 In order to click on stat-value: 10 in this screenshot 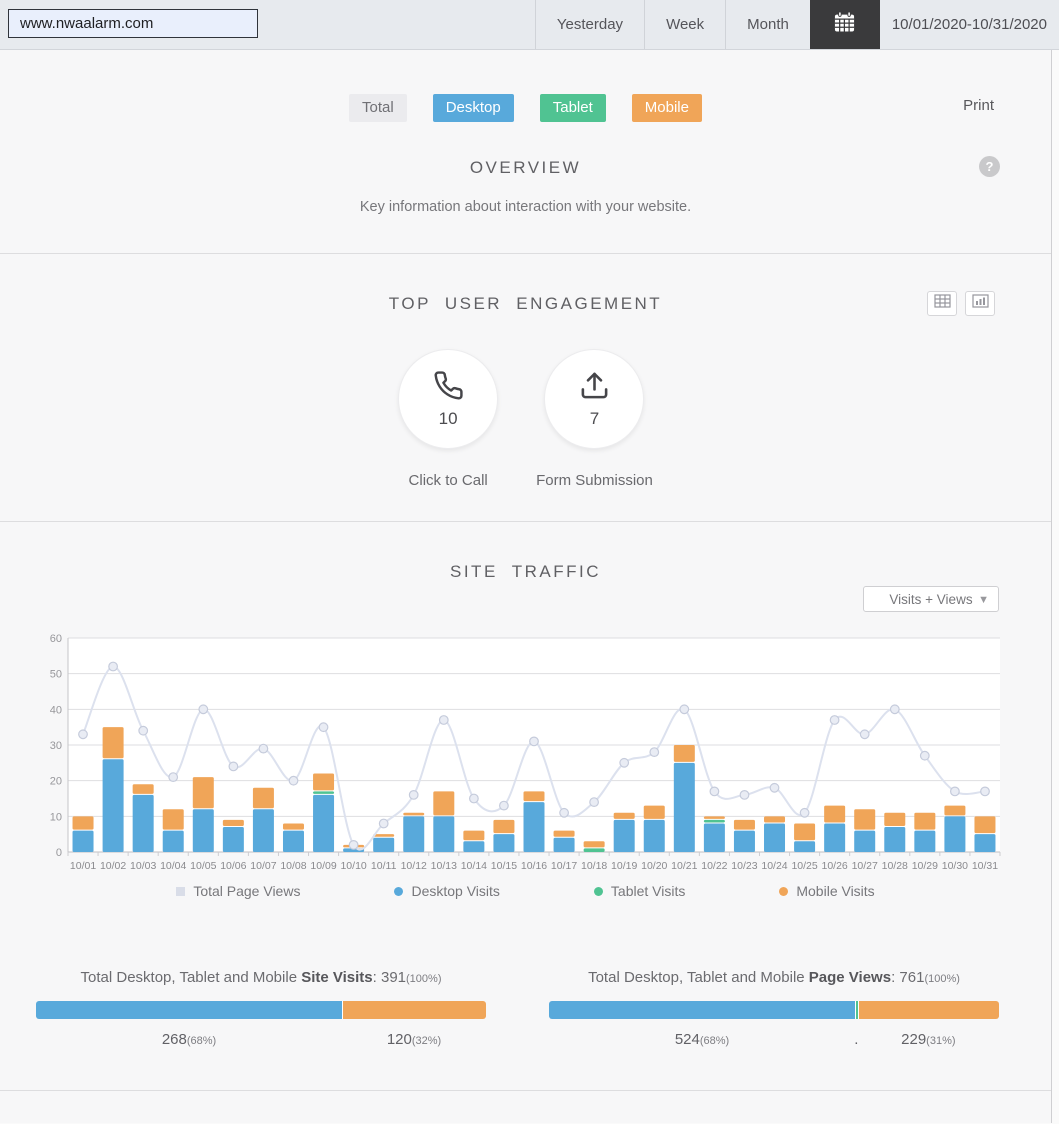, I will do `click(448, 418)`.